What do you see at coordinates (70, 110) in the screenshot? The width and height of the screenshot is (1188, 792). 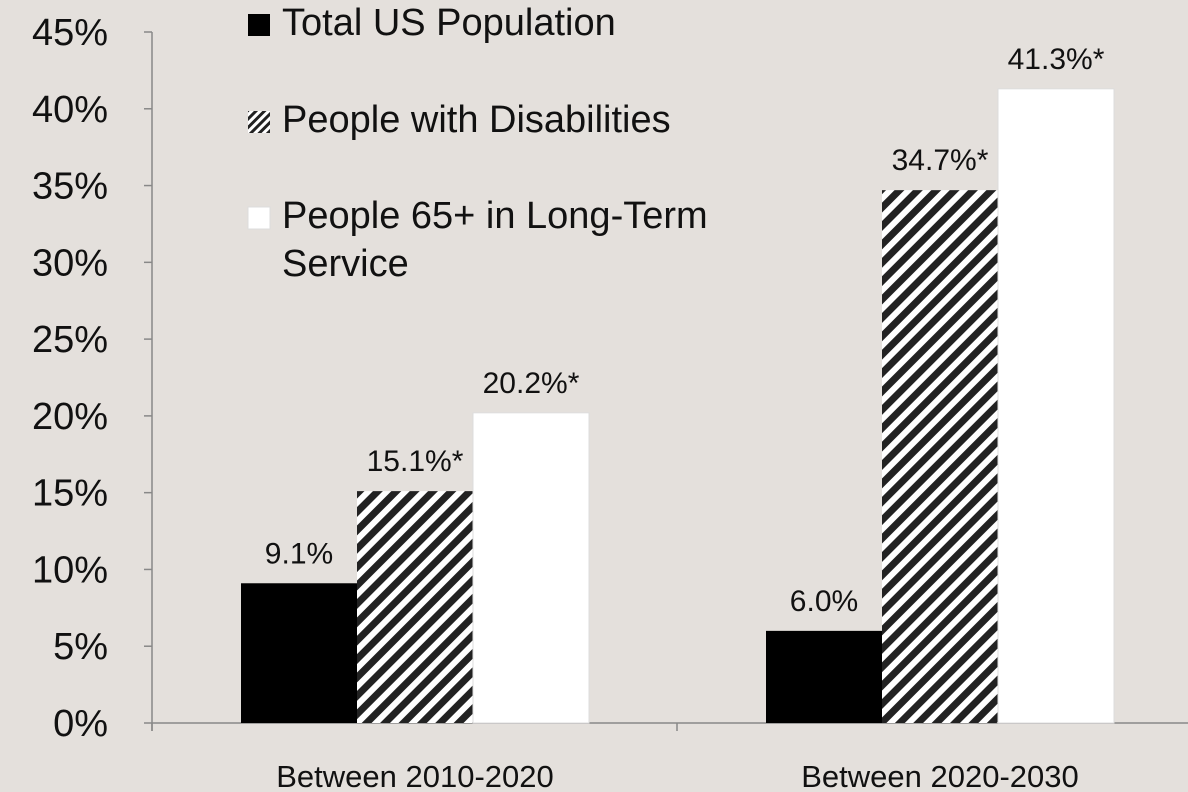 I see `y-tick-label: 40%` at bounding box center [70, 110].